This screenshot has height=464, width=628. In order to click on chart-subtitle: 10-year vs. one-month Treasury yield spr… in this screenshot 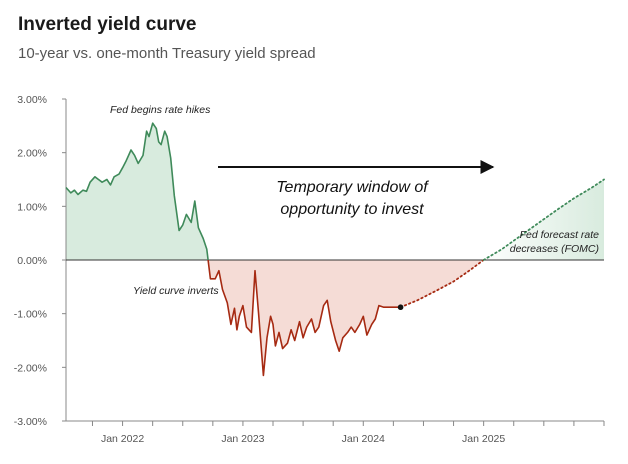, I will do `click(167, 53)`.